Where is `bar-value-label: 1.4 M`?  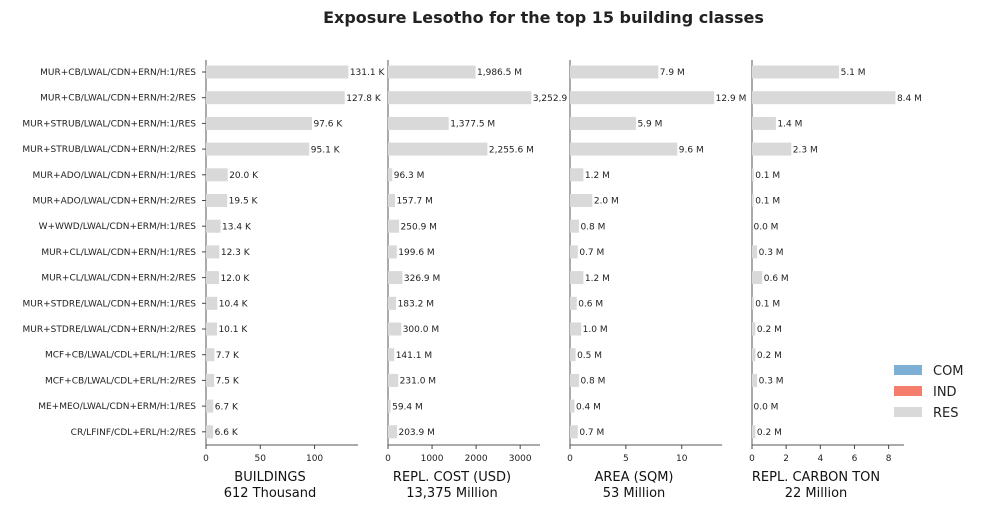 bar-value-label: 1.4 M is located at coordinates (789, 125).